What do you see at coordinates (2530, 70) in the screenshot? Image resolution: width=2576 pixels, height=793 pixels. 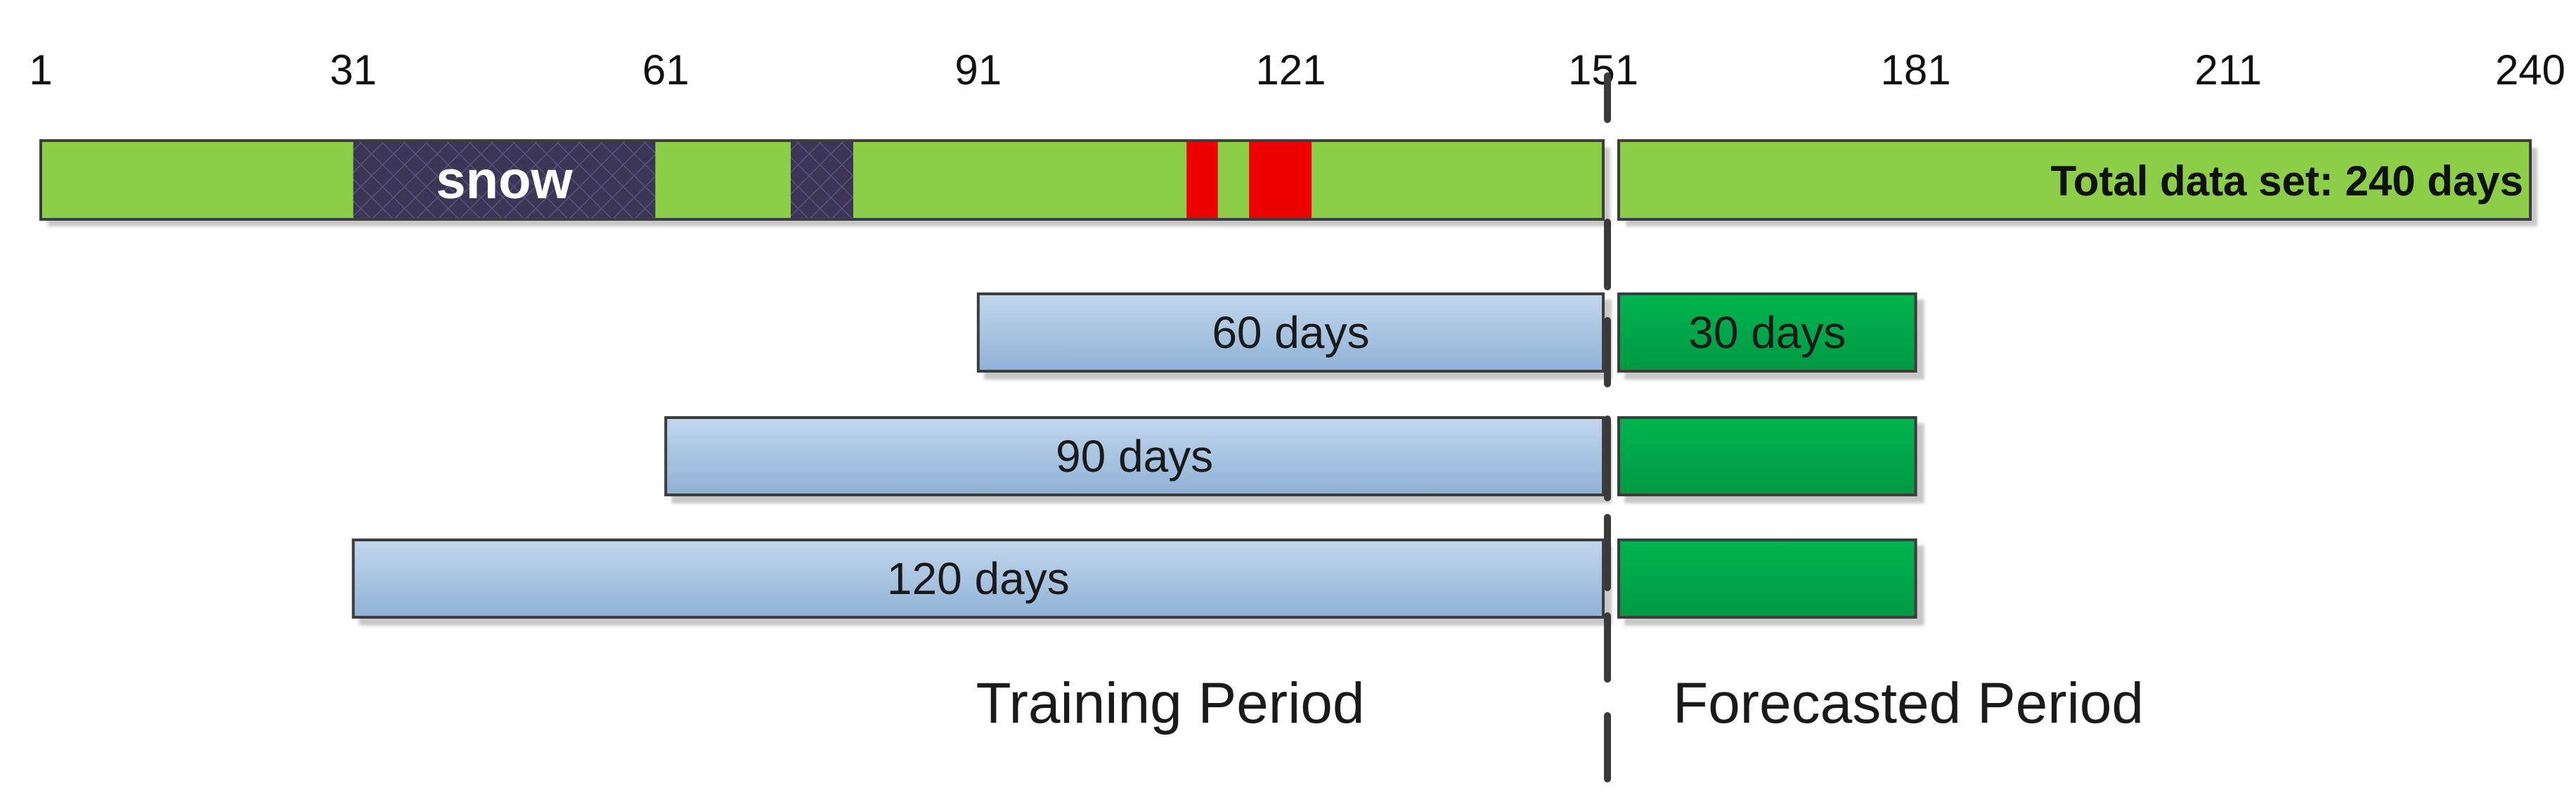 I see `tick-label: 240` at bounding box center [2530, 70].